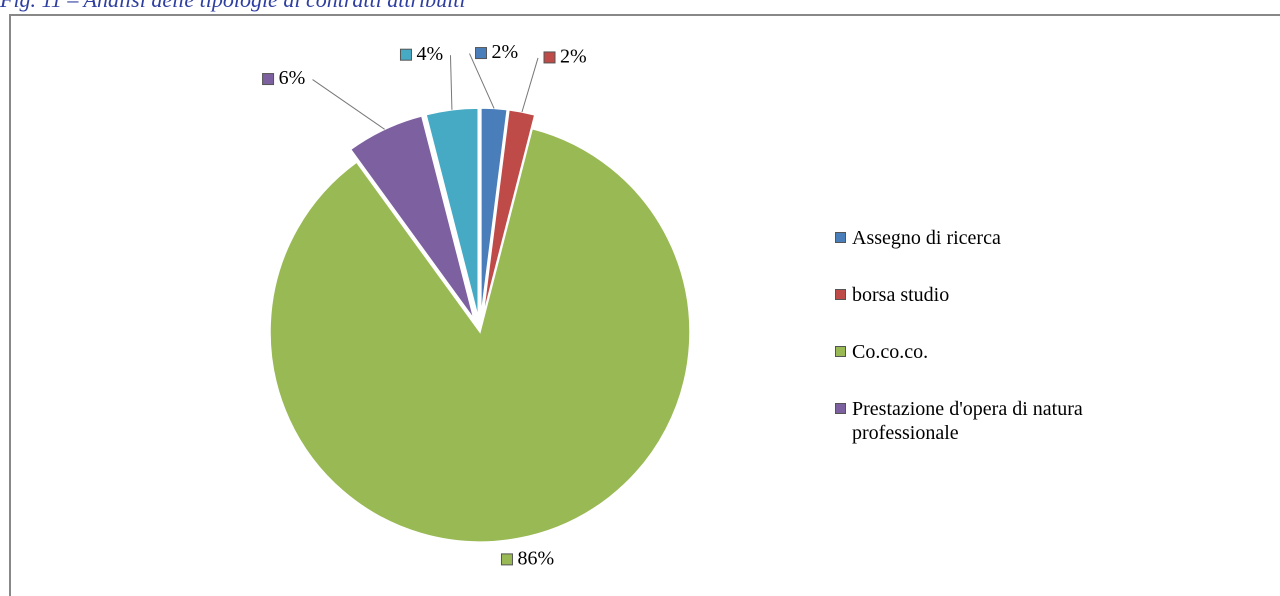 This screenshot has height=596, width=1280. What do you see at coordinates (901, 295) in the screenshot?
I see `legend-label: borsa studio` at bounding box center [901, 295].